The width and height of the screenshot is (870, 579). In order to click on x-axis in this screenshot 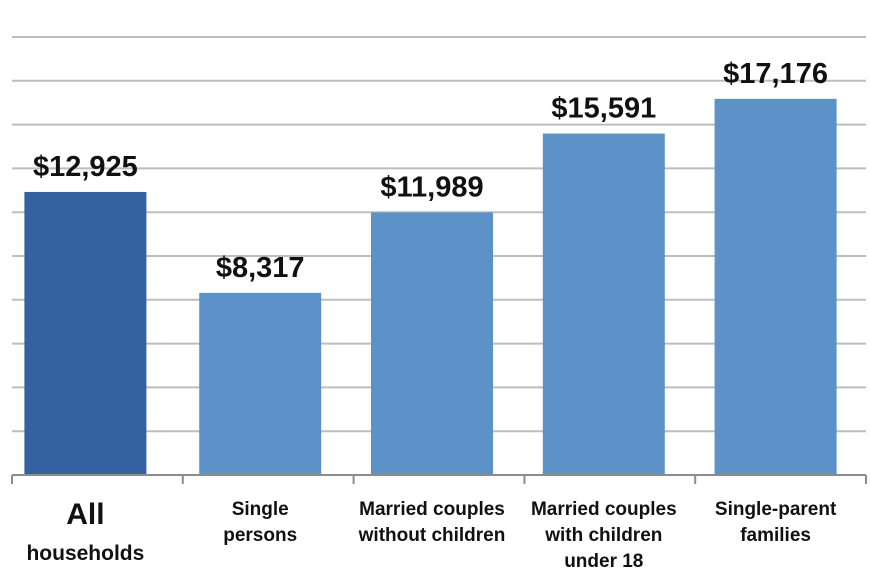, I will do `click(439, 479)`.